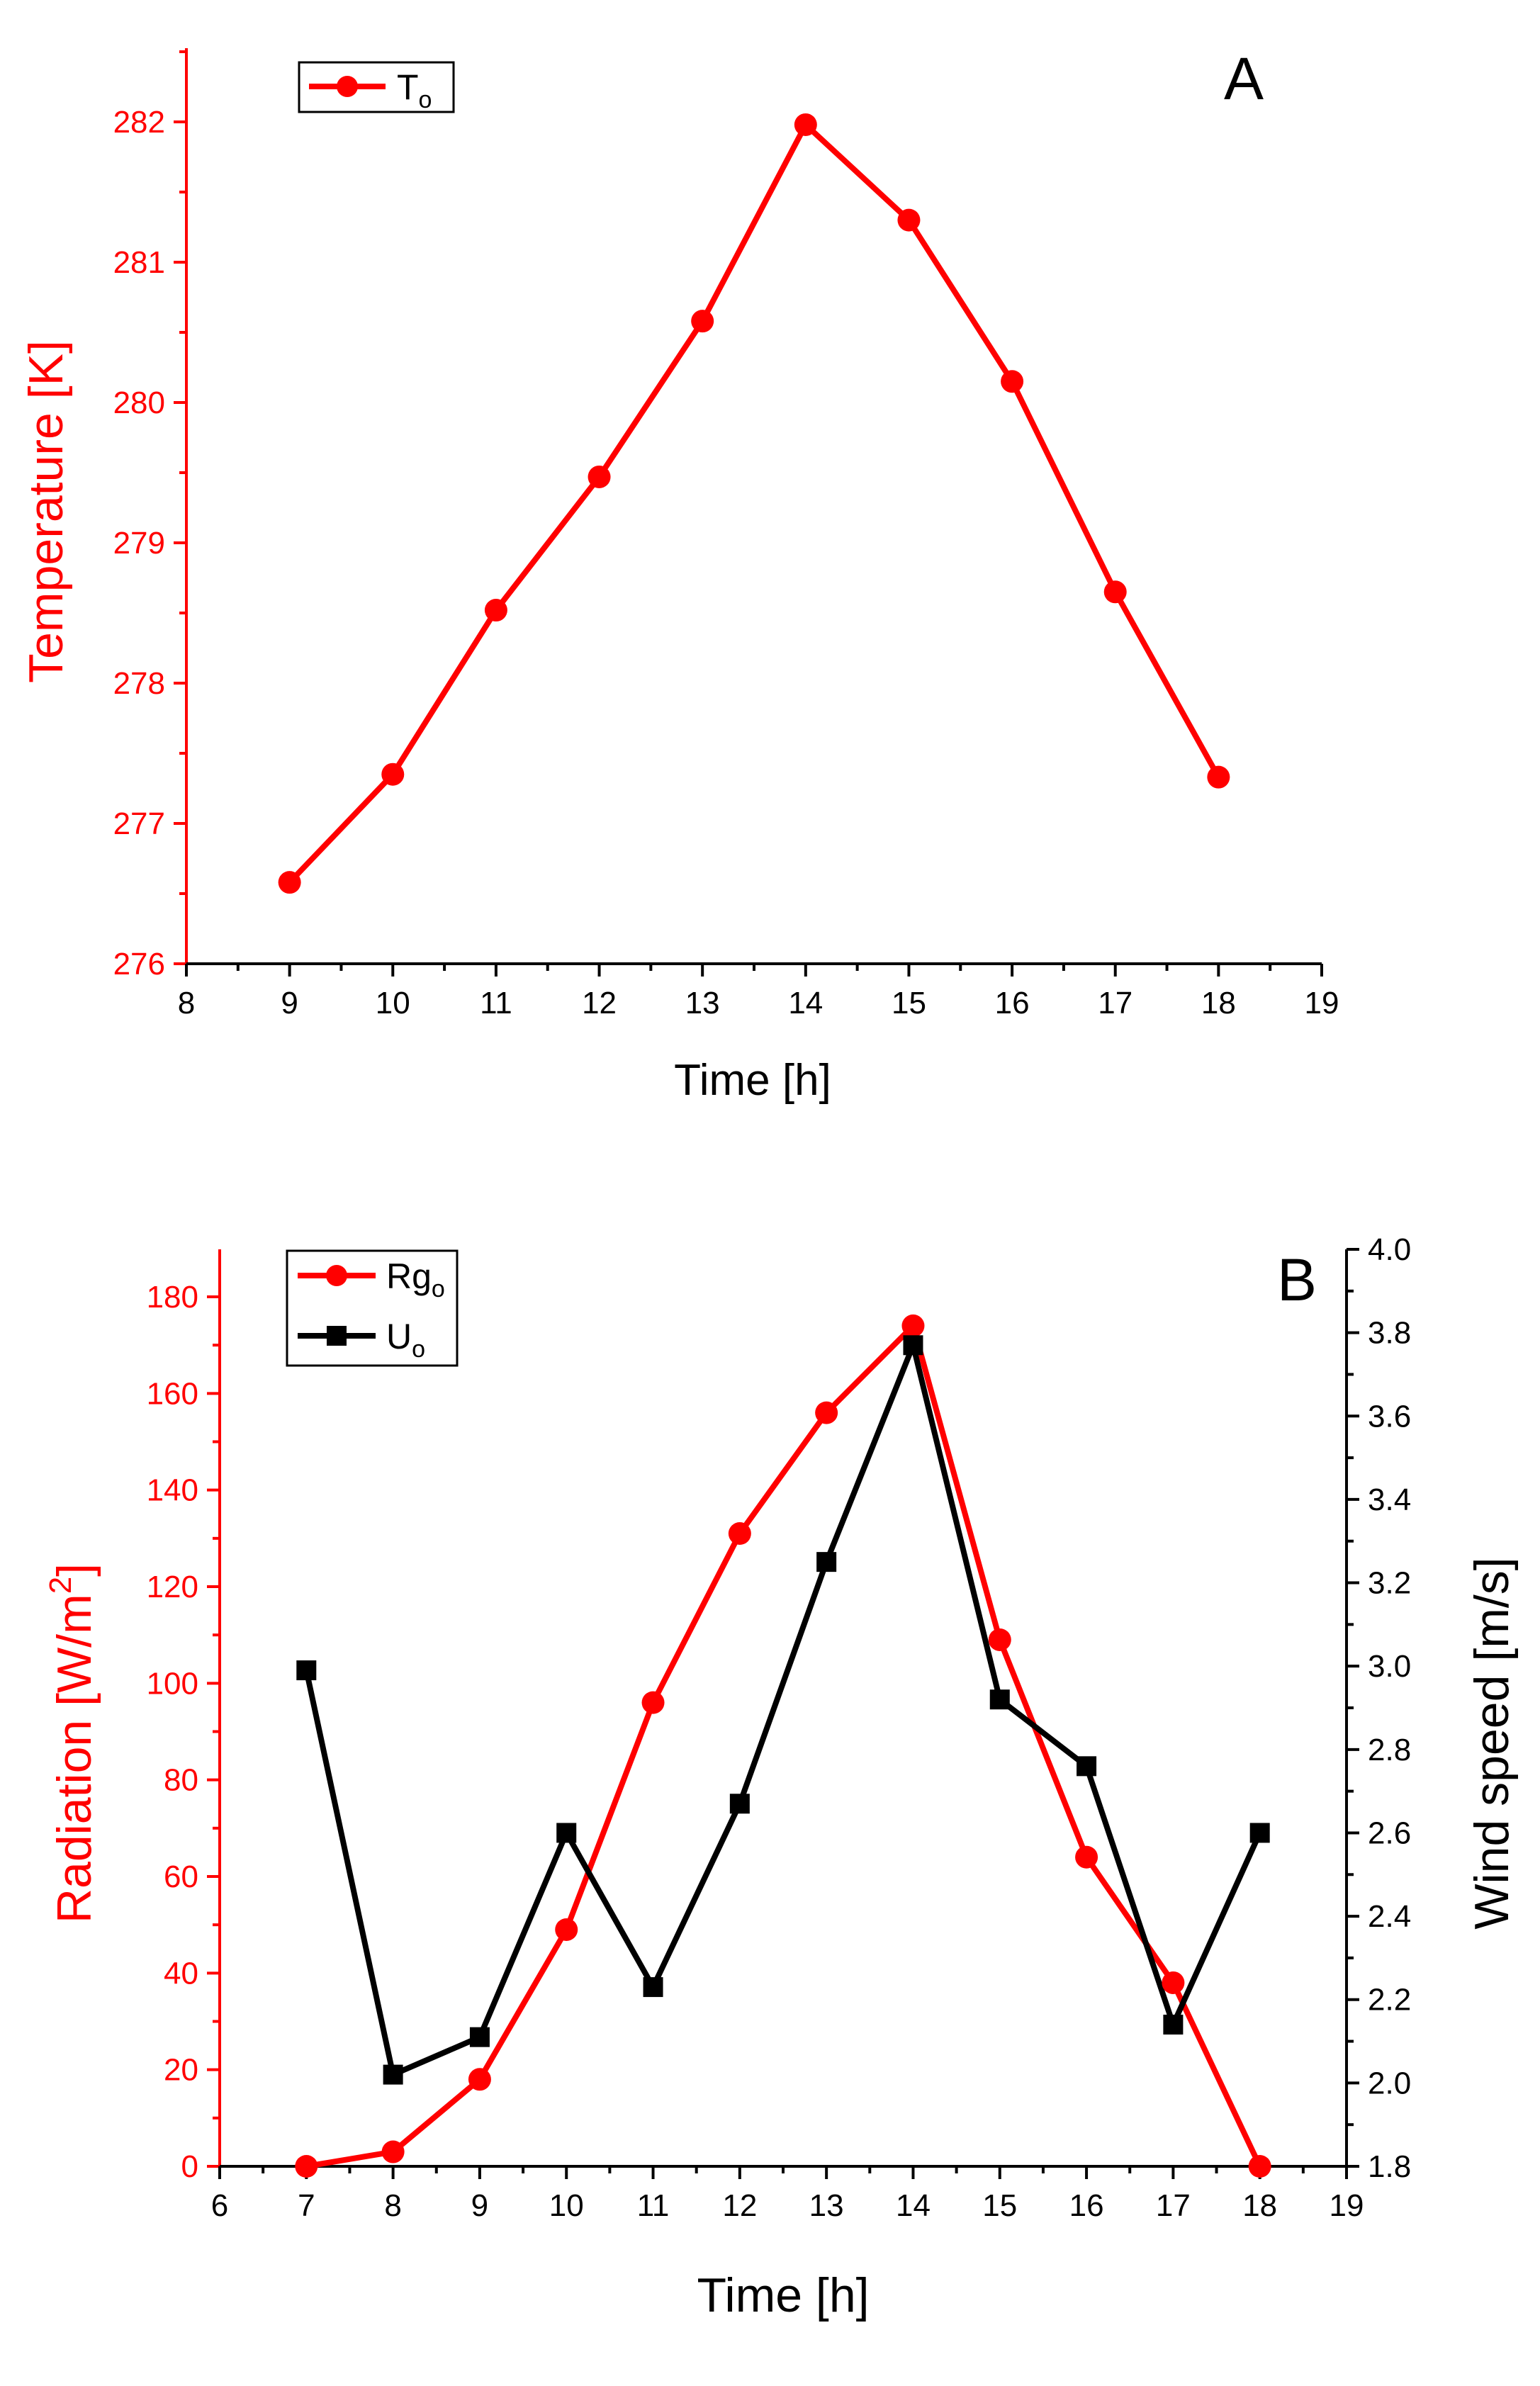  What do you see at coordinates (1389, 1583) in the screenshot?
I see `y-right-tick-label: 3.2` at bounding box center [1389, 1583].